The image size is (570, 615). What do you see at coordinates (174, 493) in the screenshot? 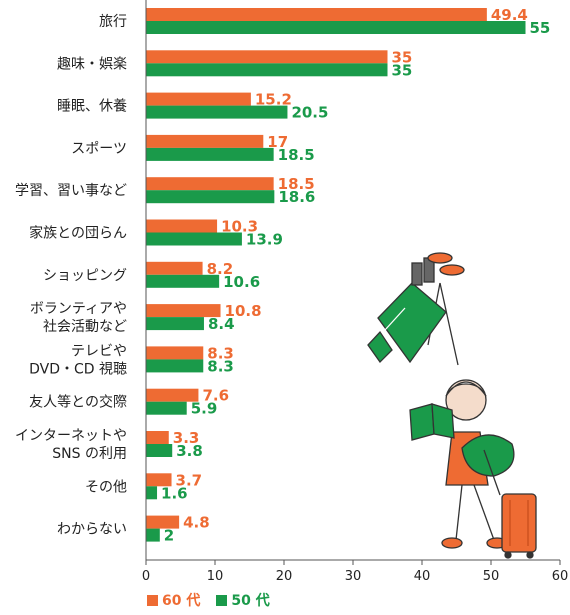
I see `value-label-50s-11: 1.6` at bounding box center [174, 493].